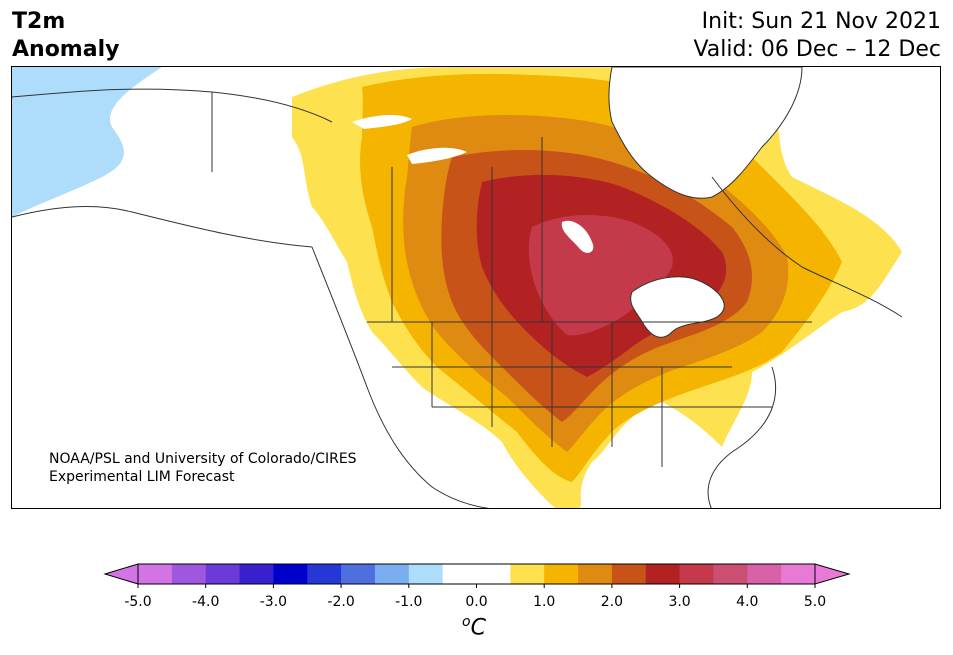 The image size is (953, 655). I want to click on colorbar-tick-label: 3.0, so click(679, 602).